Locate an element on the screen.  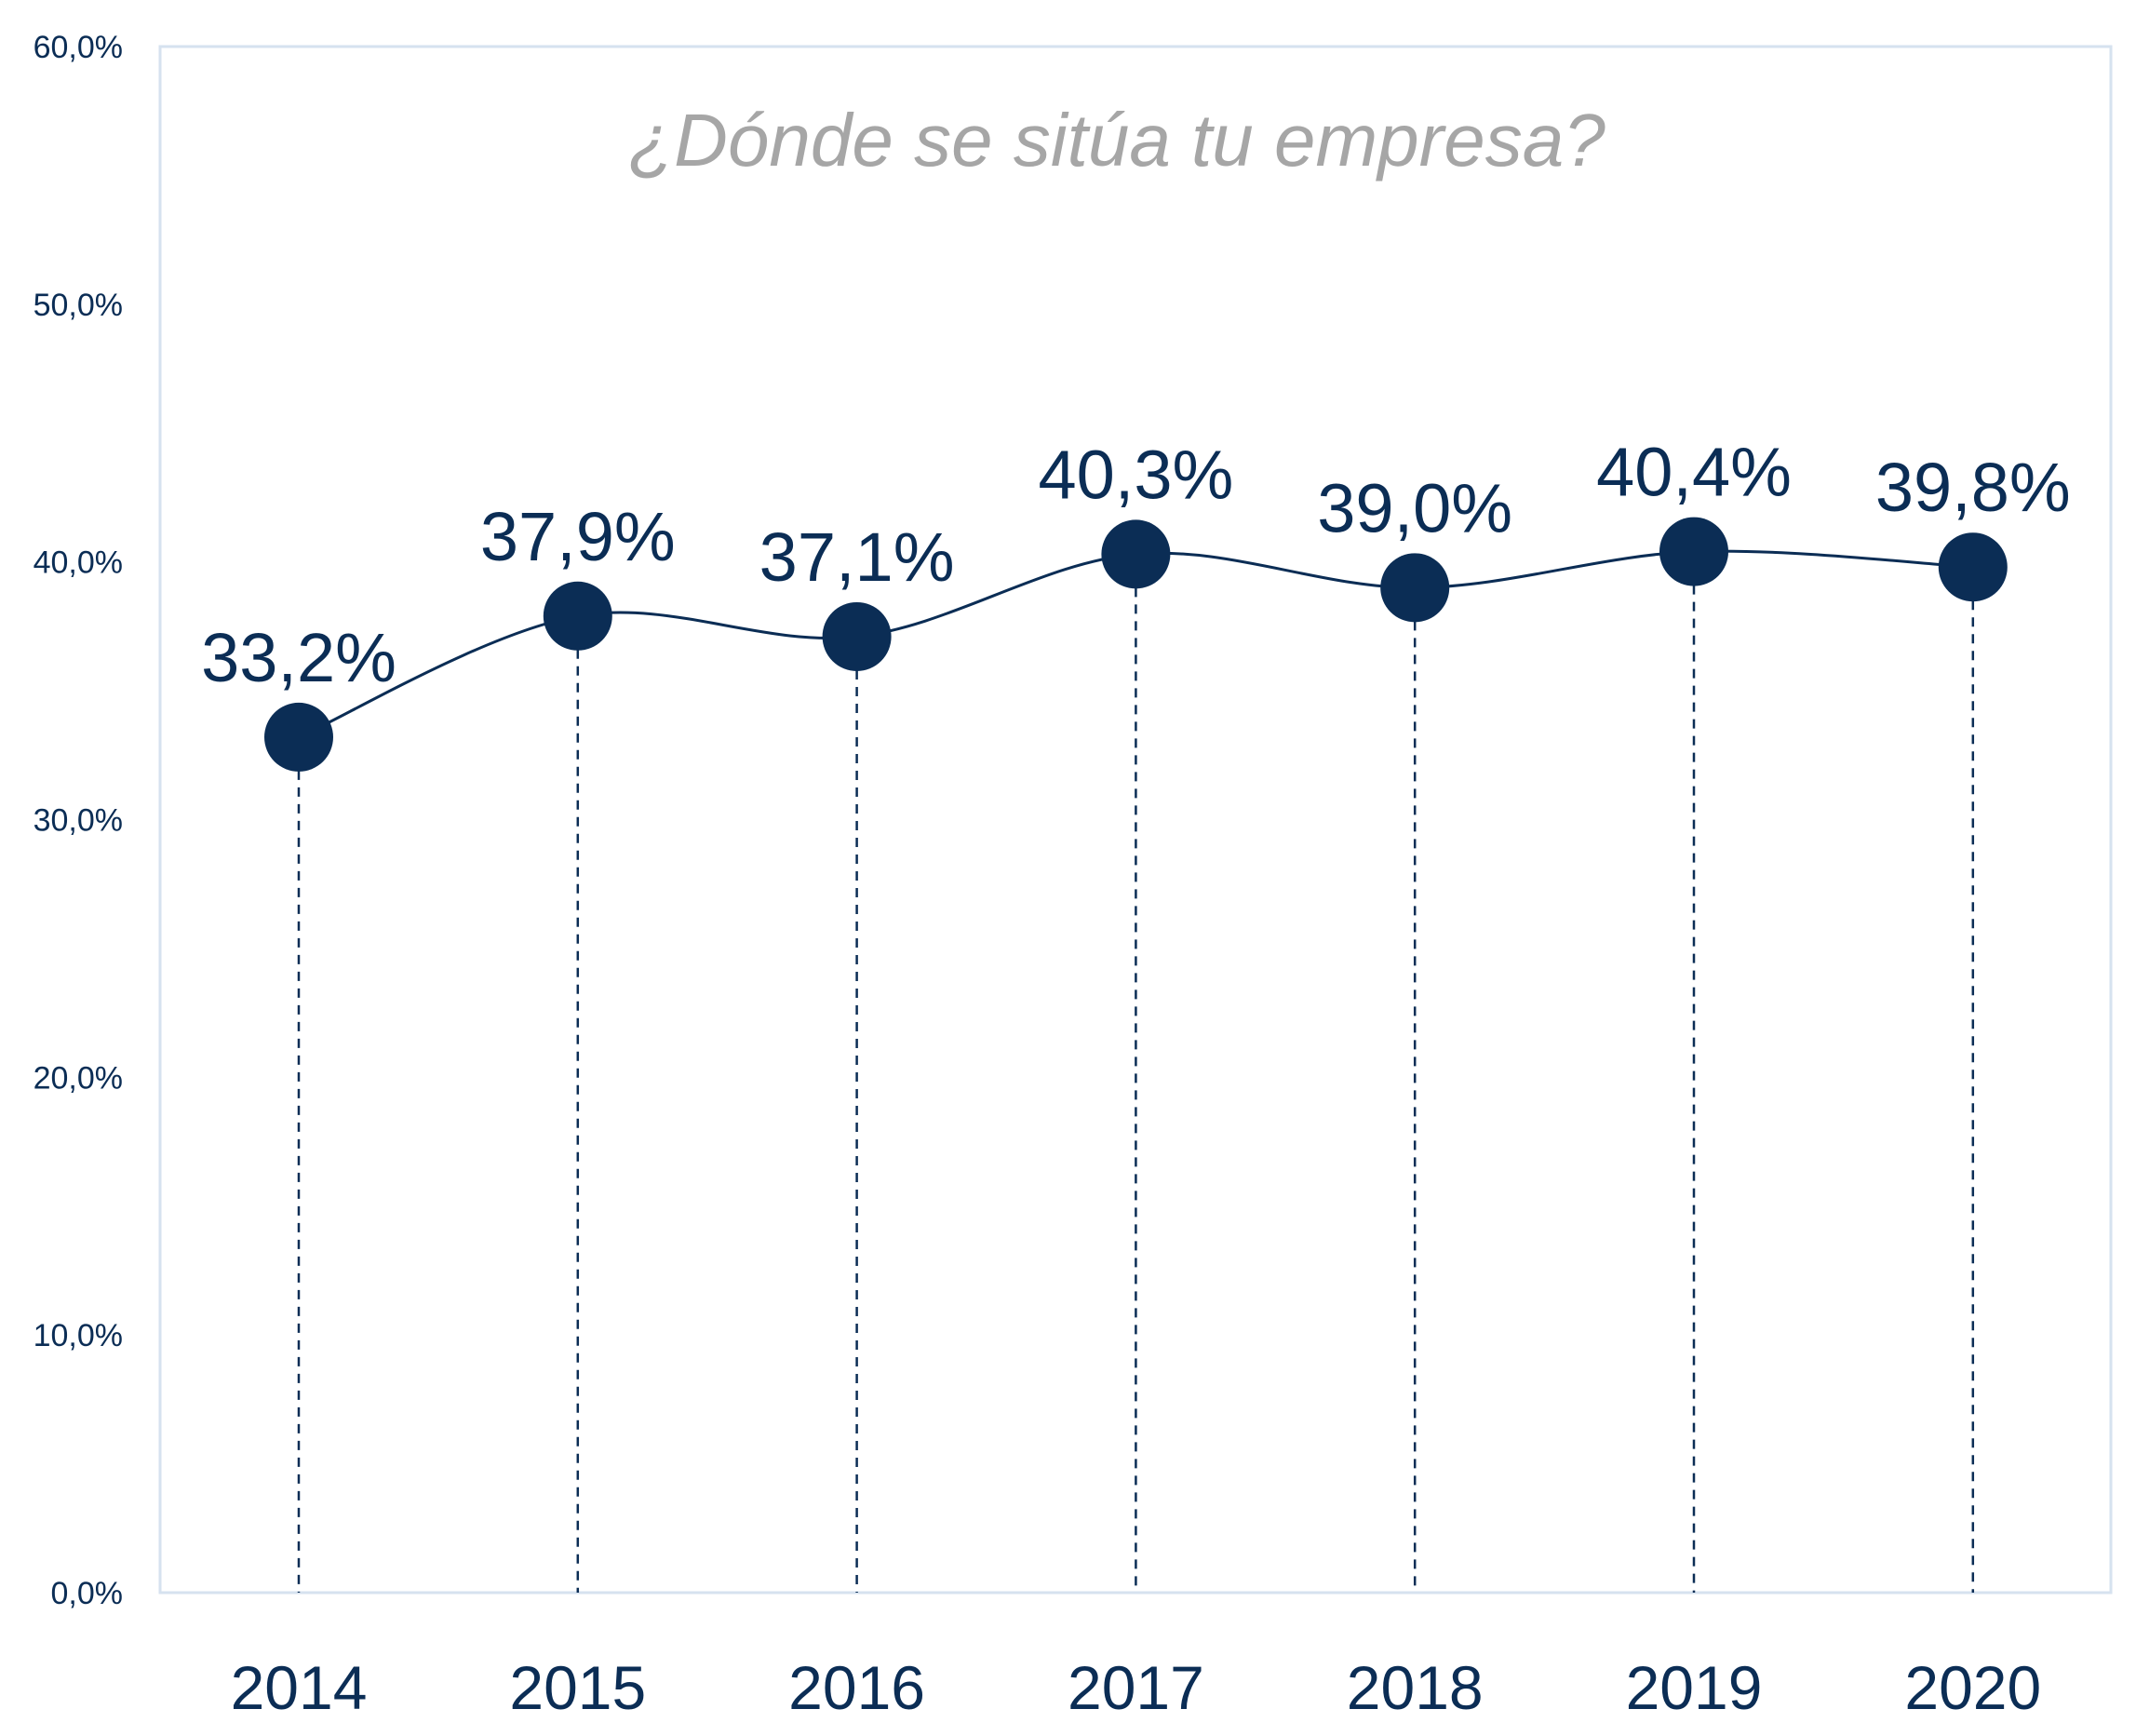
data-label: 33,2% is located at coordinates (298, 657).